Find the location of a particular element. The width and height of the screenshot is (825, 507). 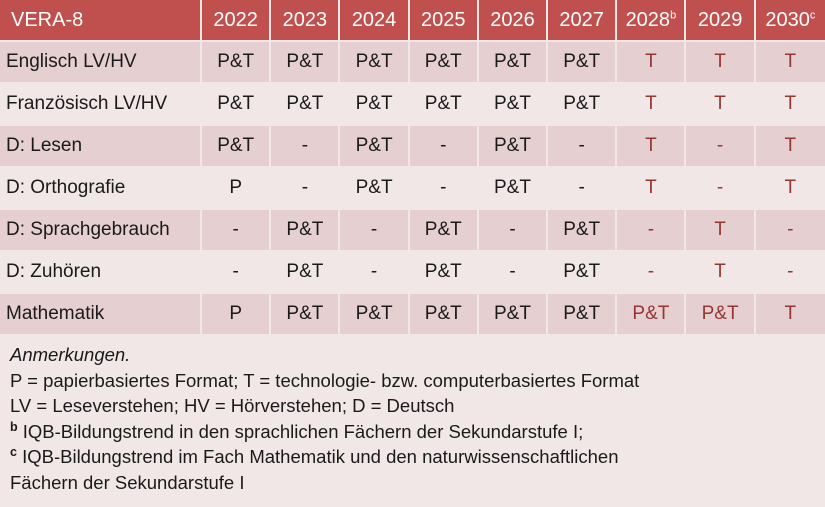

footnote-marker-c: c is located at coordinates (13, 451).